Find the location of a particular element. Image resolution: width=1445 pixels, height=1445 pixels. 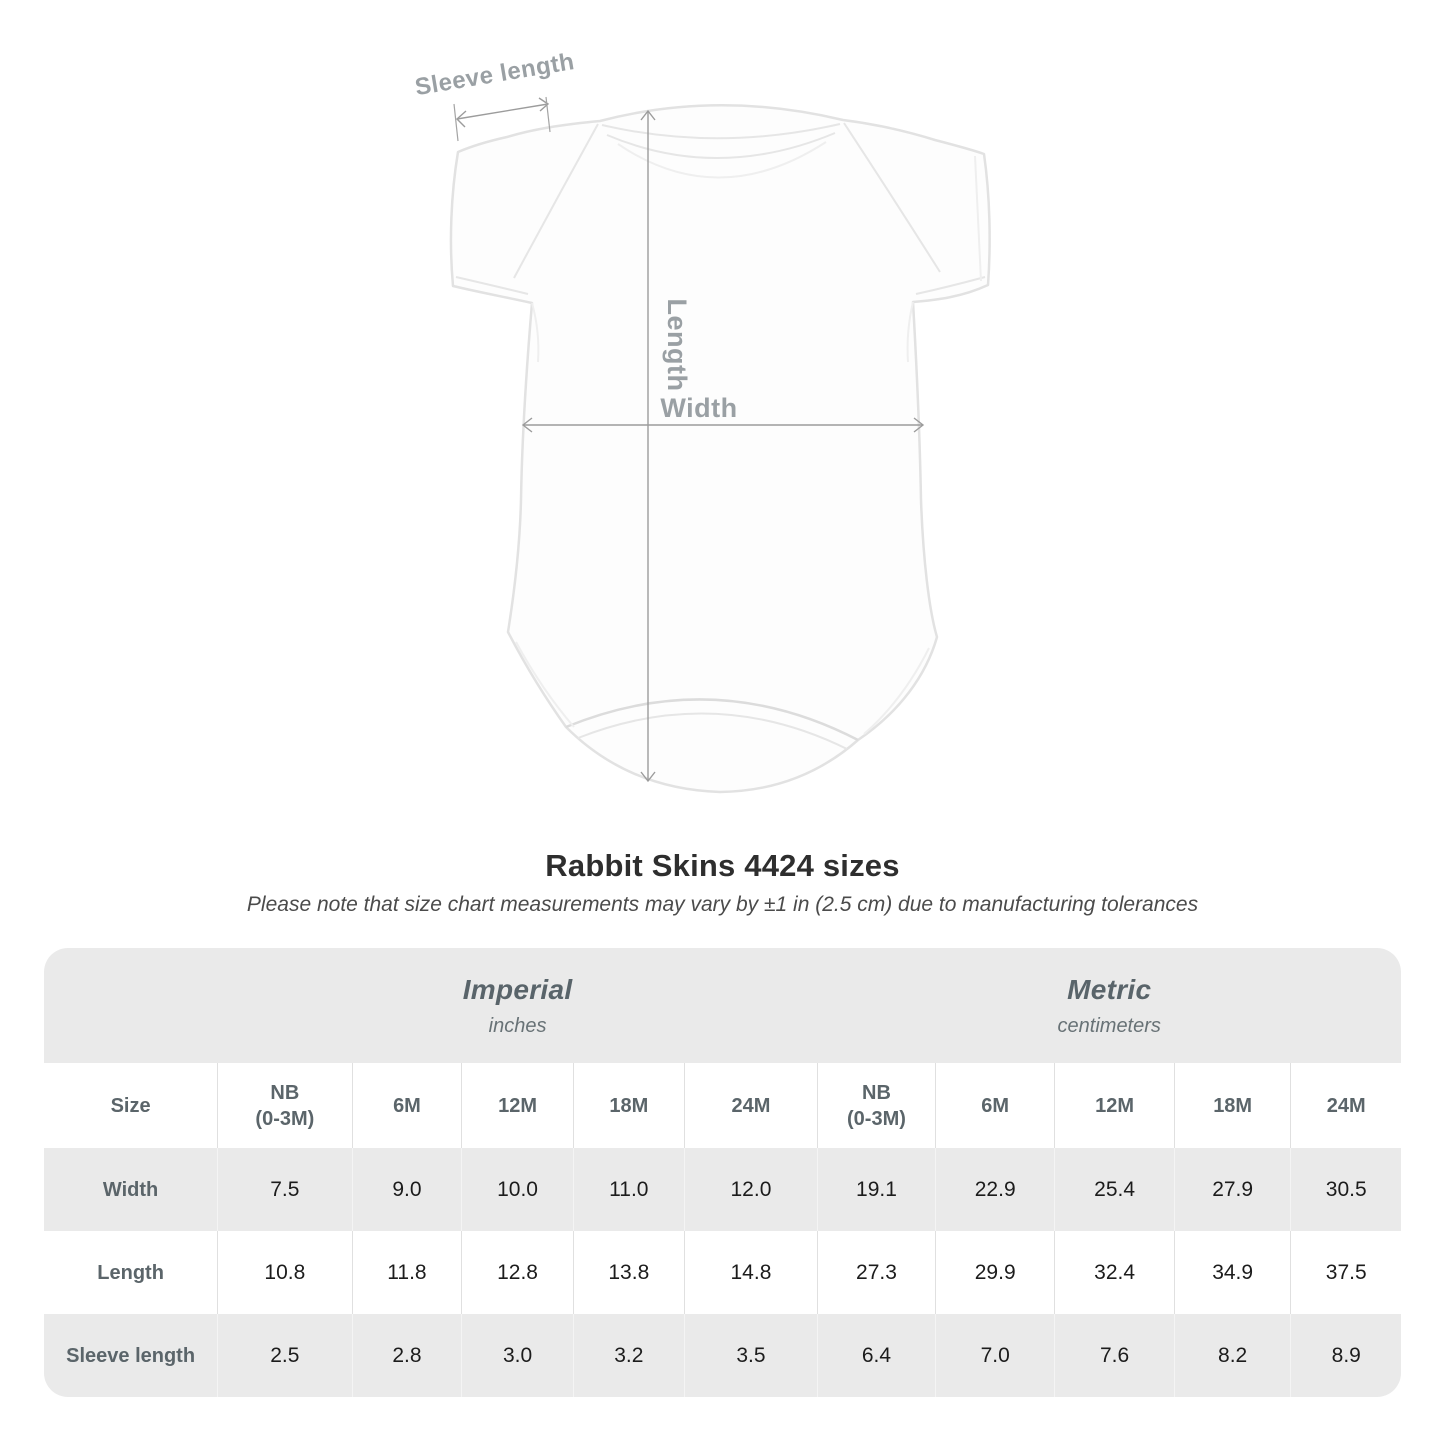

width-arrow is located at coordinates (723, 425).